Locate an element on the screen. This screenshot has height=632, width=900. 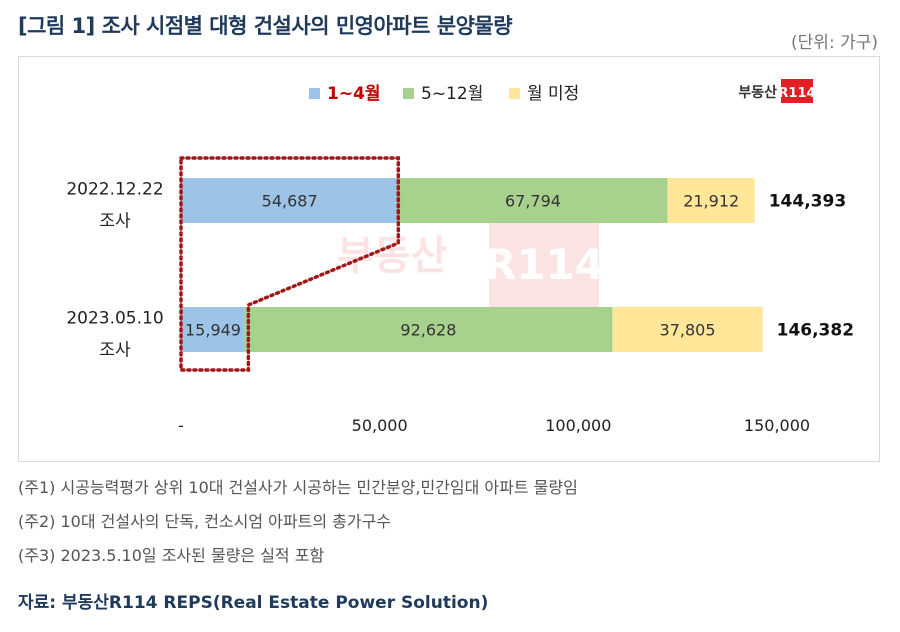
watermark-text: 부동산 is located at coordinates (392, 256).